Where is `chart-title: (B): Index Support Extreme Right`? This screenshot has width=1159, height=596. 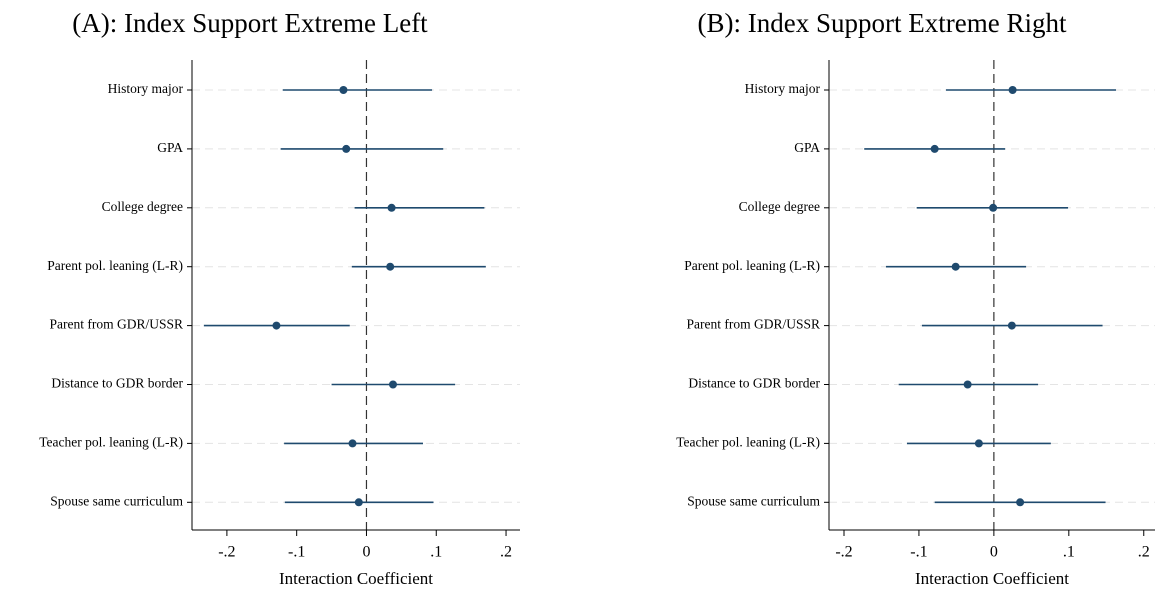
chart-title: (B): Index Support Extreme Right is located at coordinates (882, 23).